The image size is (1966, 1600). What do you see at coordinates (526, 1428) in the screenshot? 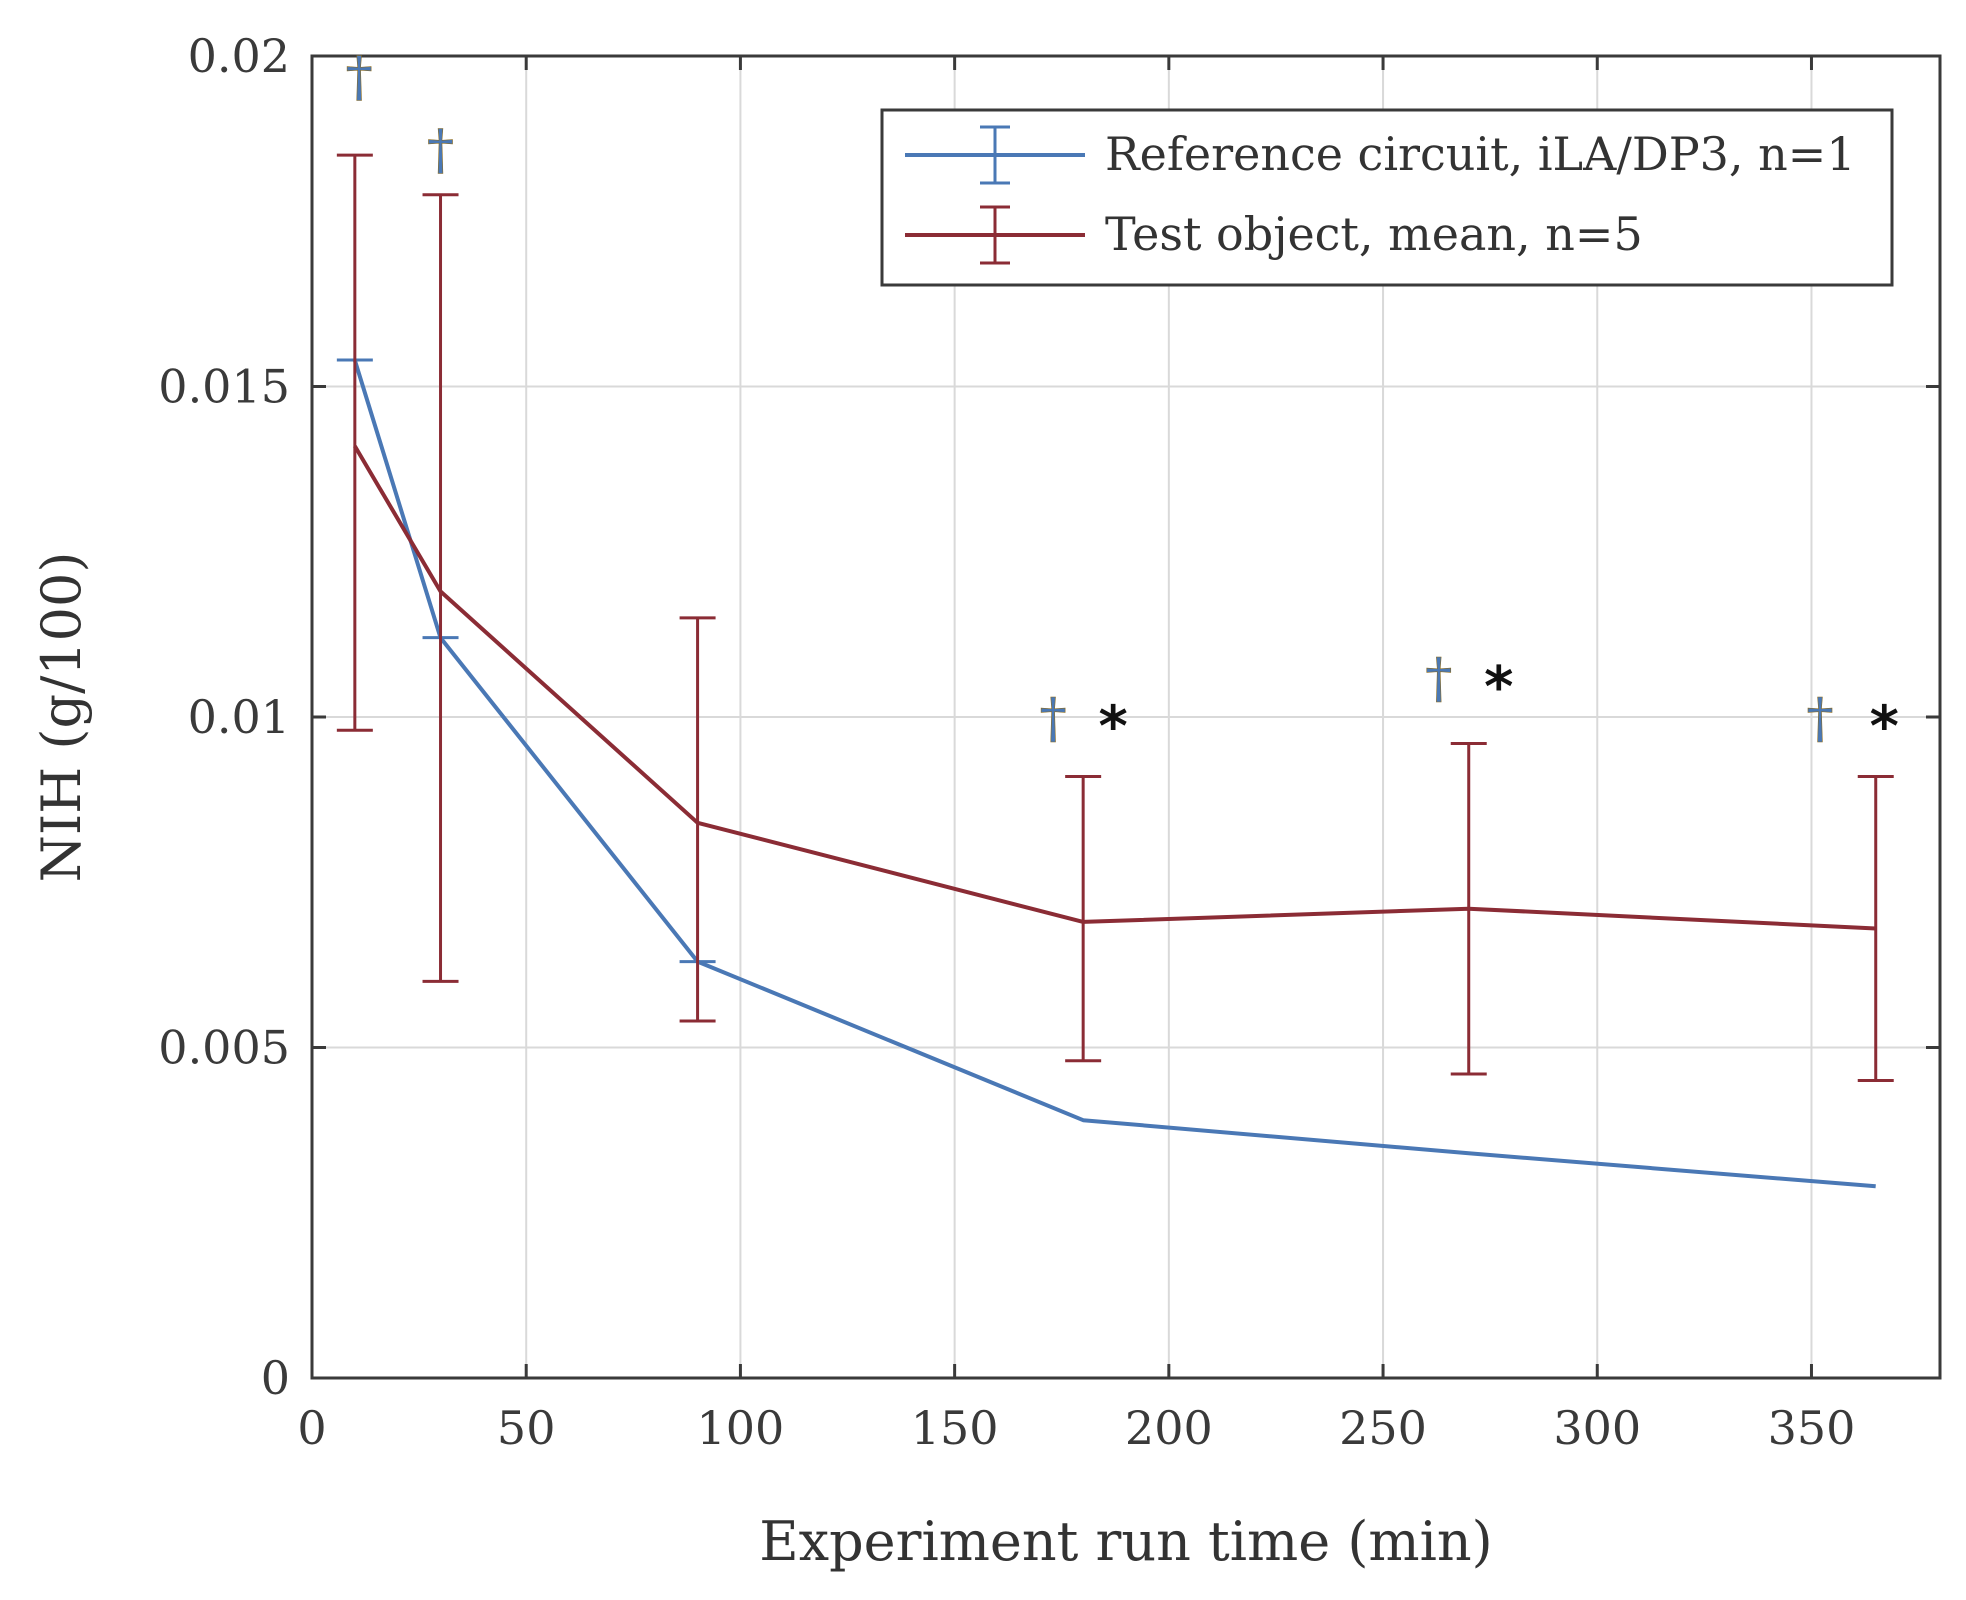
I see `x-tick-label: 50` at bounding box center [526, 1428].